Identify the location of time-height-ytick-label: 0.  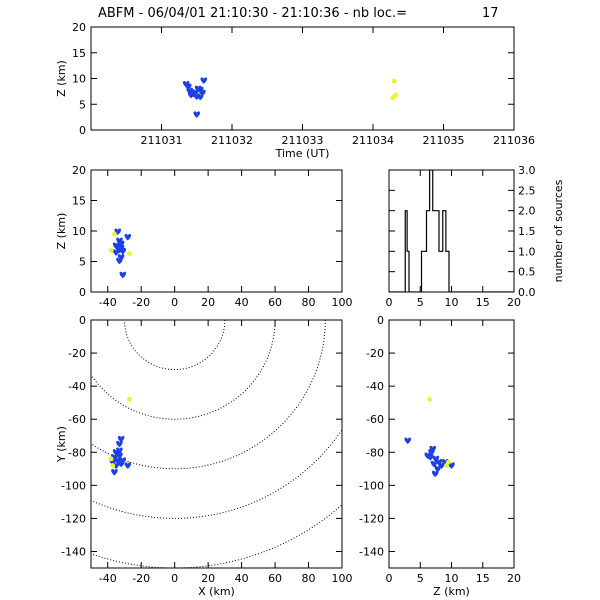
(82, 130).